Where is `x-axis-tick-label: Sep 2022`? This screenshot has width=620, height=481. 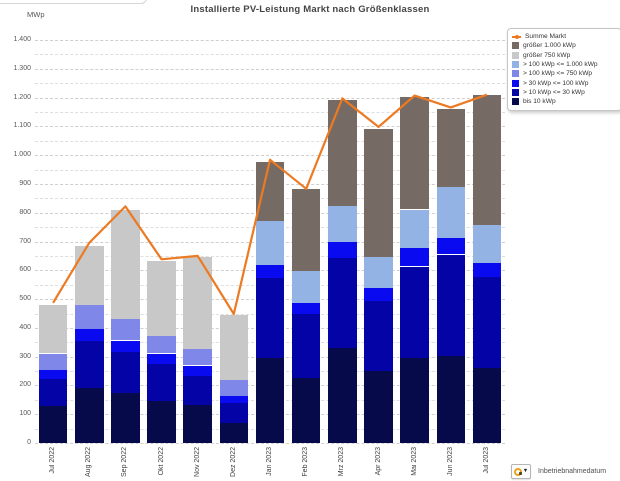 x-axis-tick-label: Sep 2022 is located at coordinates (125, 462).